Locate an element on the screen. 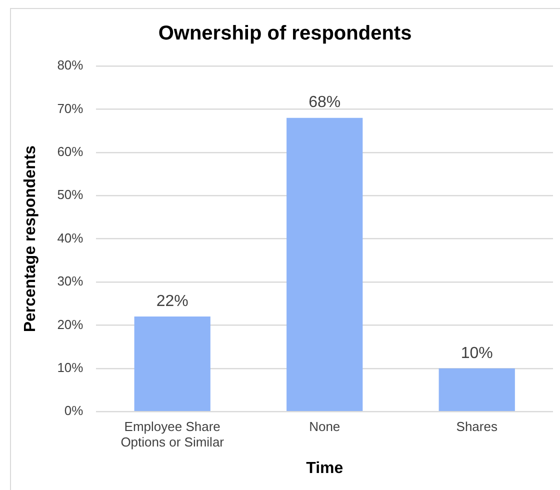 This screenshot has height=490, width=560. y-tick-label: 50% is located at coordinates (70, 194).